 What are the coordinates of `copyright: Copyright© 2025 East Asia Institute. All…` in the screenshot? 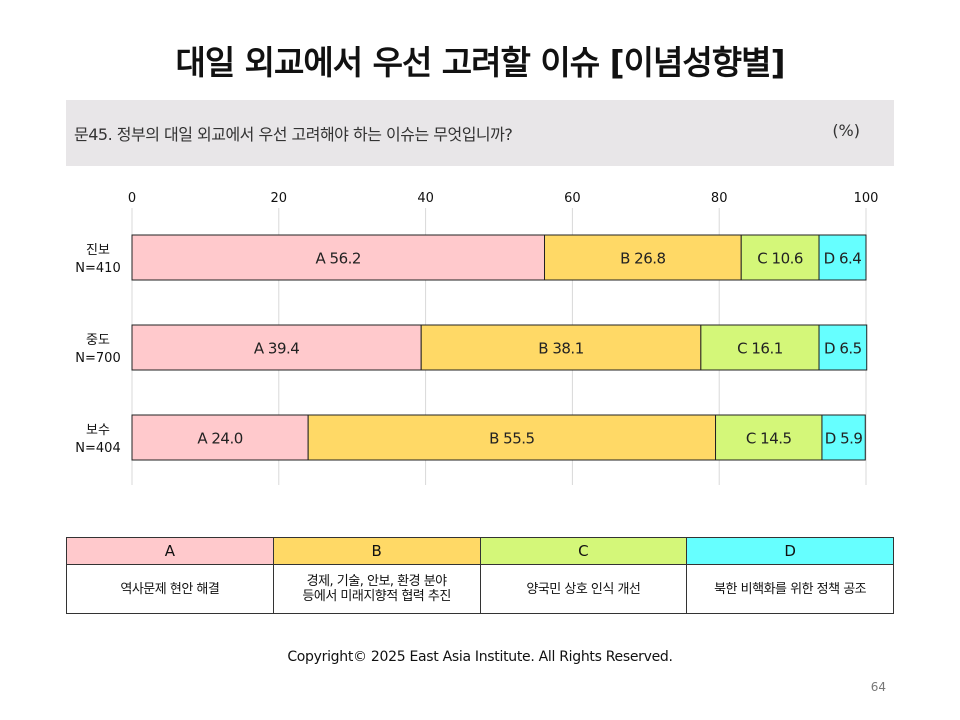 It's located at (480, 657).